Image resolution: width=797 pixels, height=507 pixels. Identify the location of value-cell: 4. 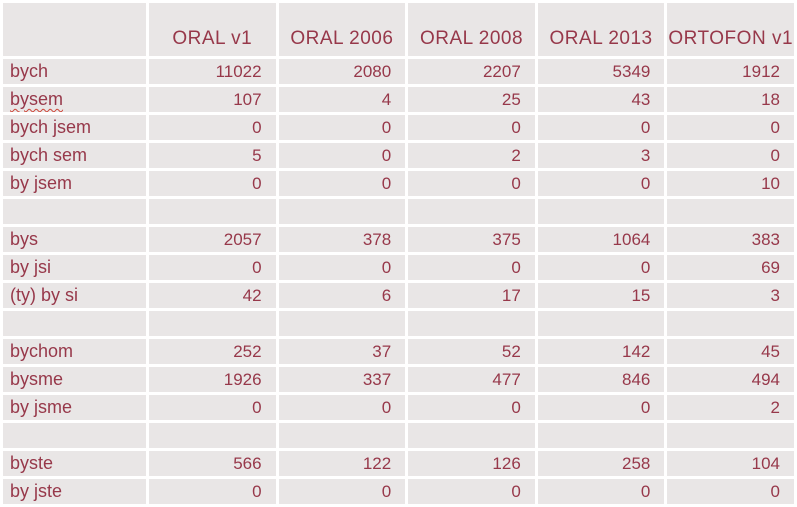
(342, 99).